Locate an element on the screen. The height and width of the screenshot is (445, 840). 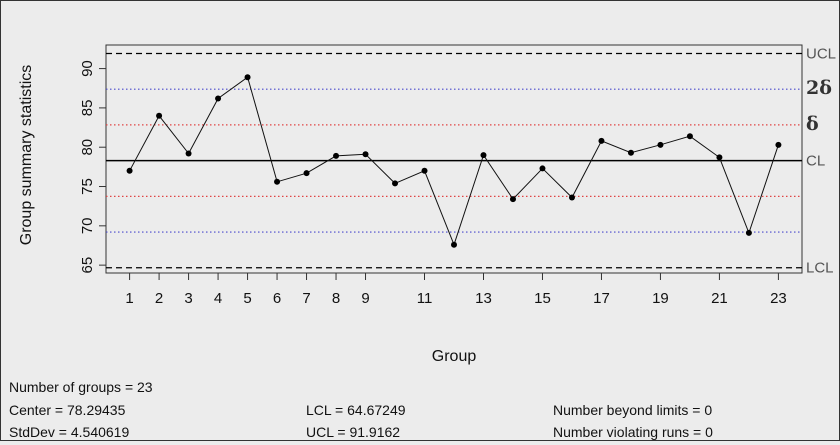
x-tick-label: 13 is located at coordinates (483, 298).